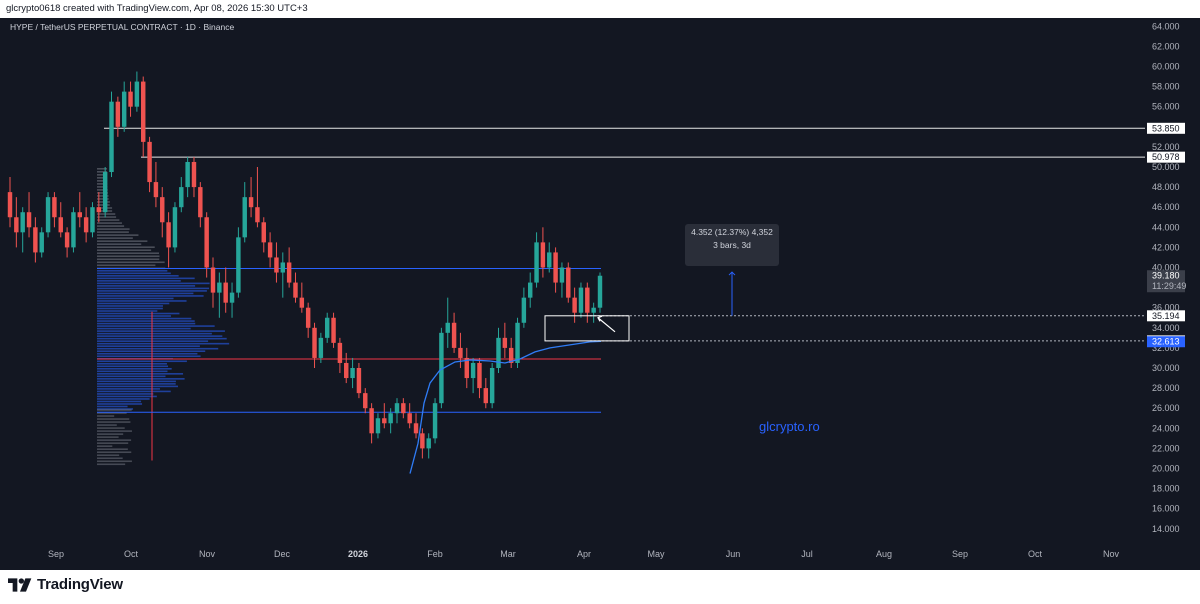 Image resolution: width=1200 pixels, height=604 pixels. I want to click on time-tick-label: Oct, so click(131, 554).